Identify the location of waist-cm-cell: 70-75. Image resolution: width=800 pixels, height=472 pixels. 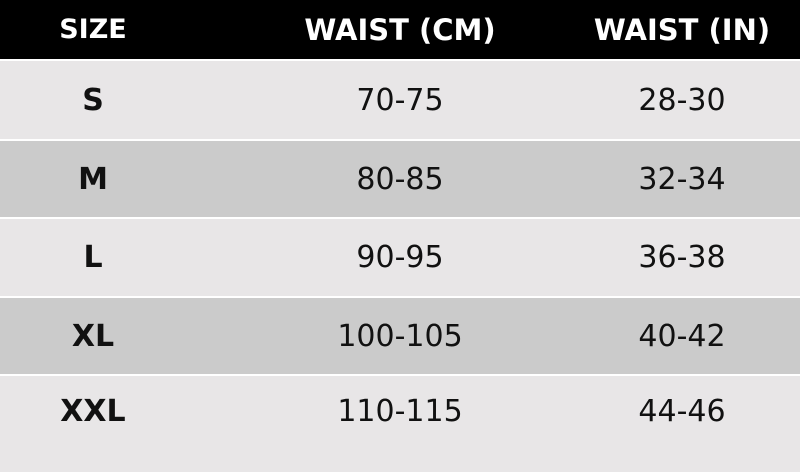
(400, 100).